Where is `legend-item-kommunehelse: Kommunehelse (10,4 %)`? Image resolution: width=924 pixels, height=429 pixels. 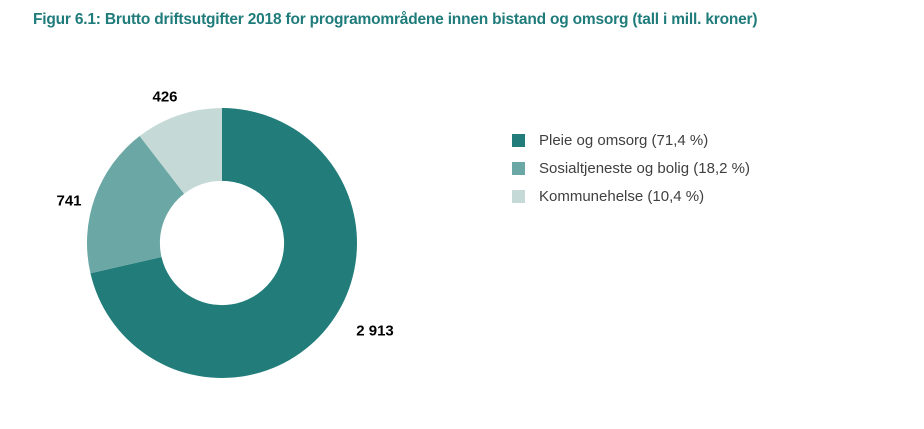 legend-item-kommunehelse: Kommunehelse (10,4 %) is located at coordinates (631, 196).